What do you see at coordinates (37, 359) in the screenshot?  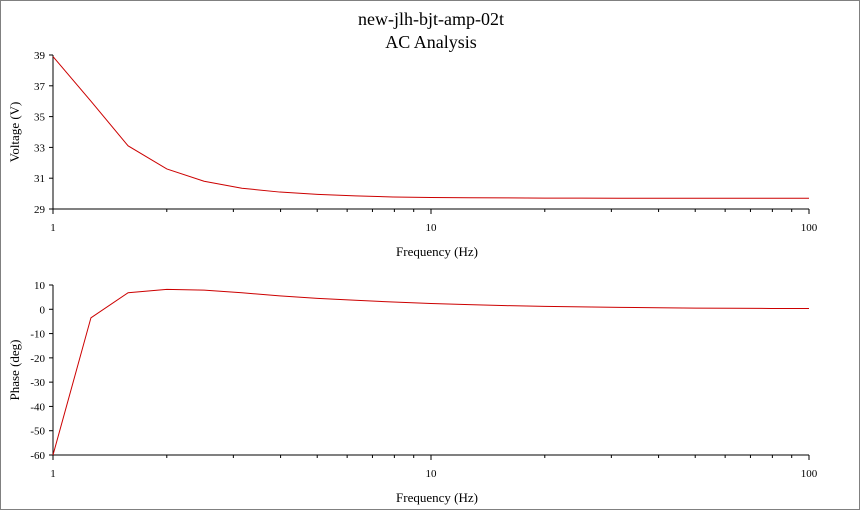 I see `y-tick-label: -20` at bounding box center [37, 359].